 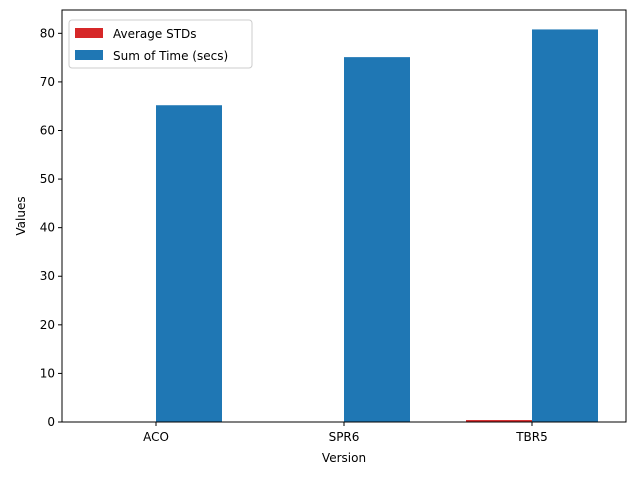 I want to click on y-tick-label: 60, so click(x=47, y=130).